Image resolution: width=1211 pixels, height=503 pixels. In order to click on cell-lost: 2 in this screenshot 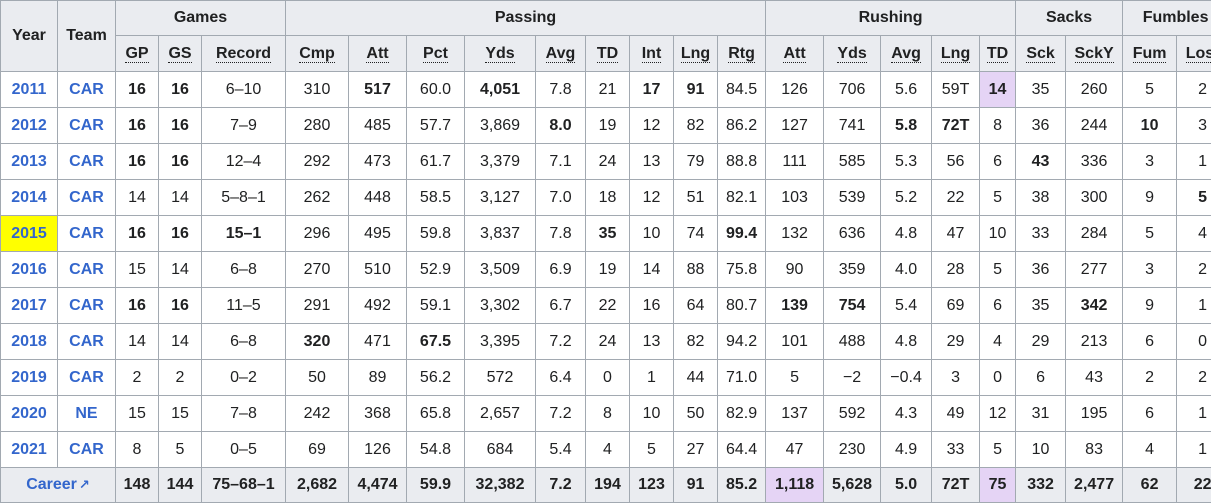, I will do `click(1193, 377)`.